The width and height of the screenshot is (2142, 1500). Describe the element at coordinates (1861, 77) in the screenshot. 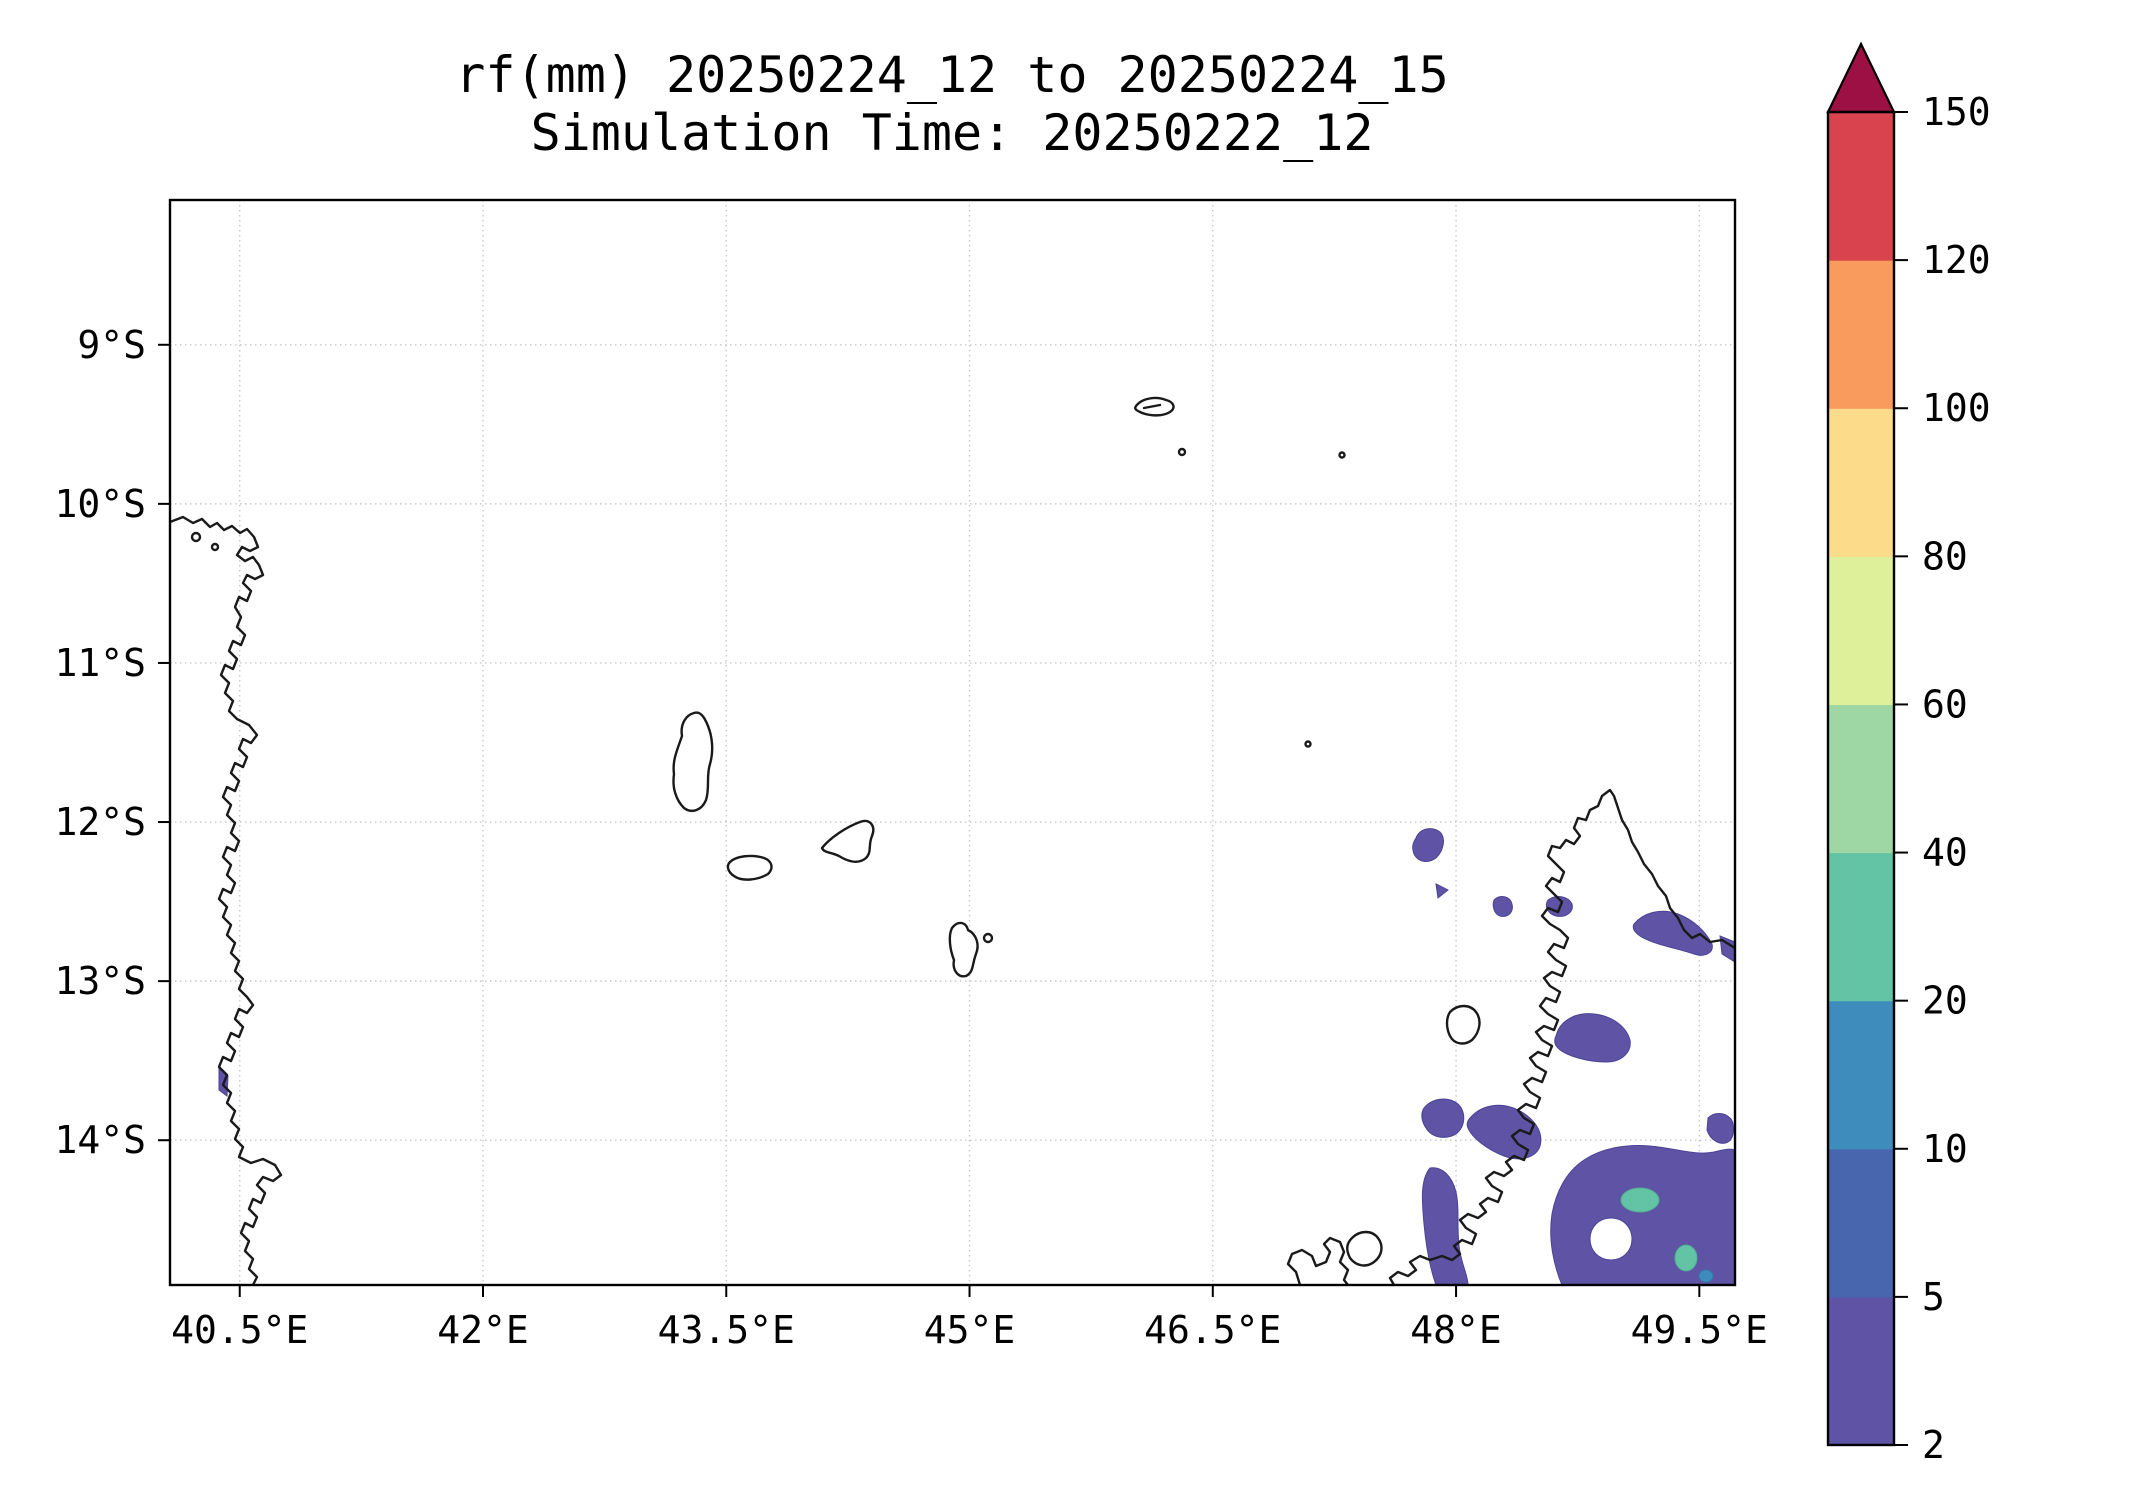

I see `colorbar-over-arrow` at that location.